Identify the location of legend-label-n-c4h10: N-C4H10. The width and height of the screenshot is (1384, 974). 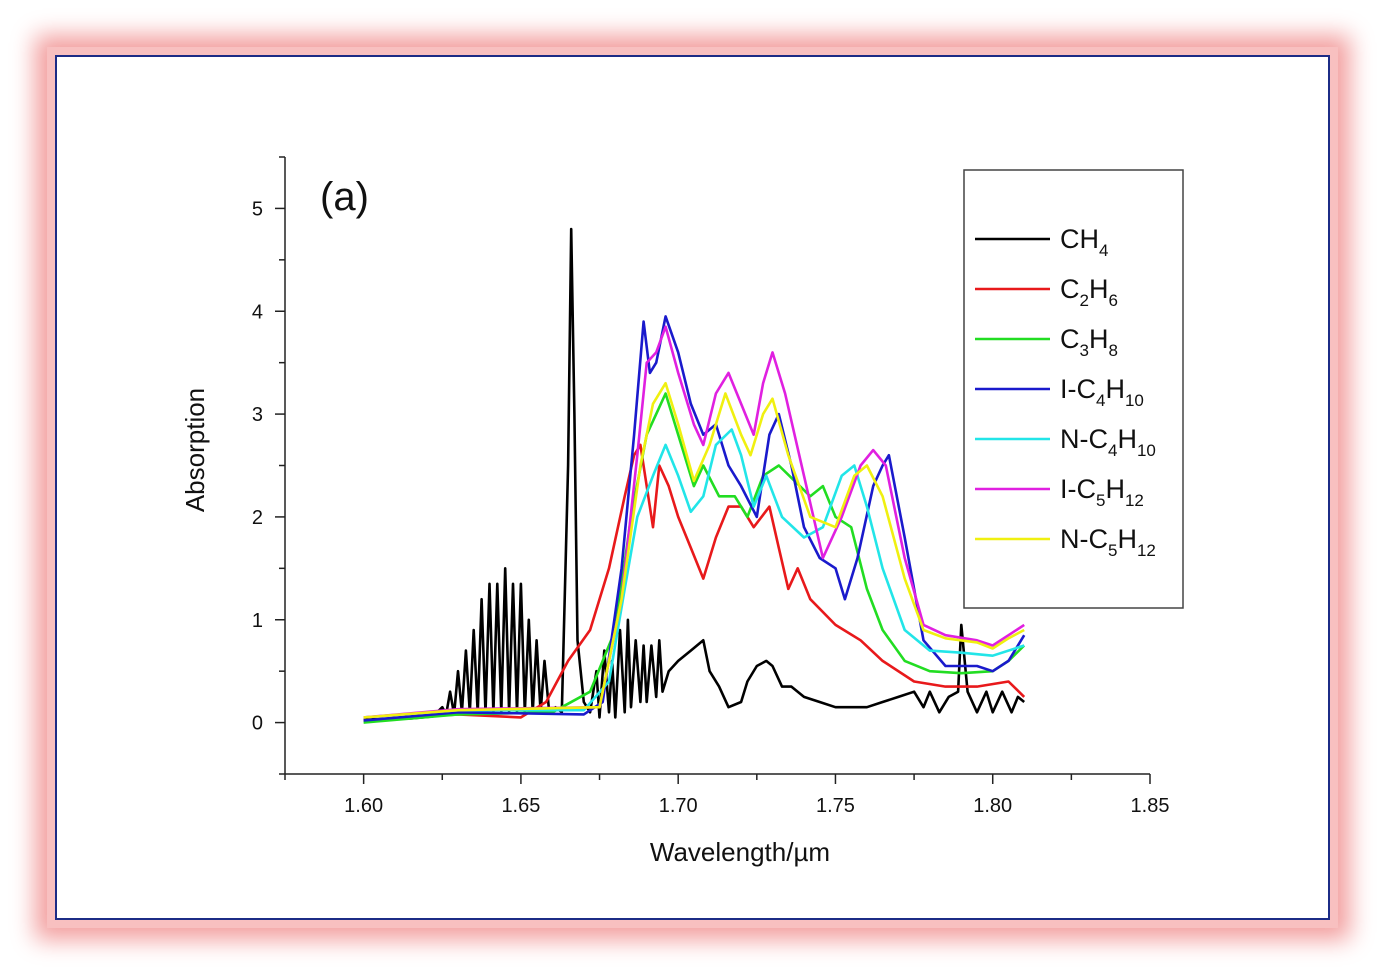
(1108, 442).